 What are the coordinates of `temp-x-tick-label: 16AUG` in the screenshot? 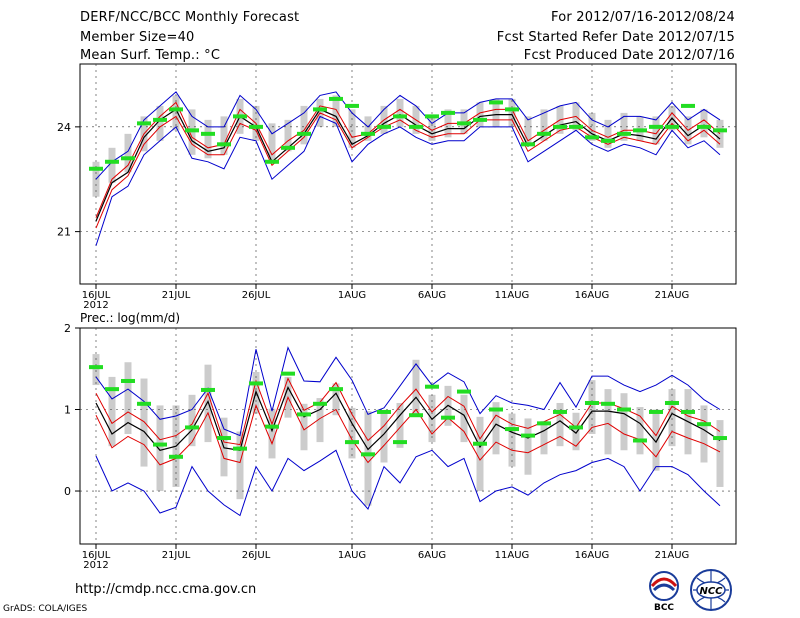 It's located at (592, 295).